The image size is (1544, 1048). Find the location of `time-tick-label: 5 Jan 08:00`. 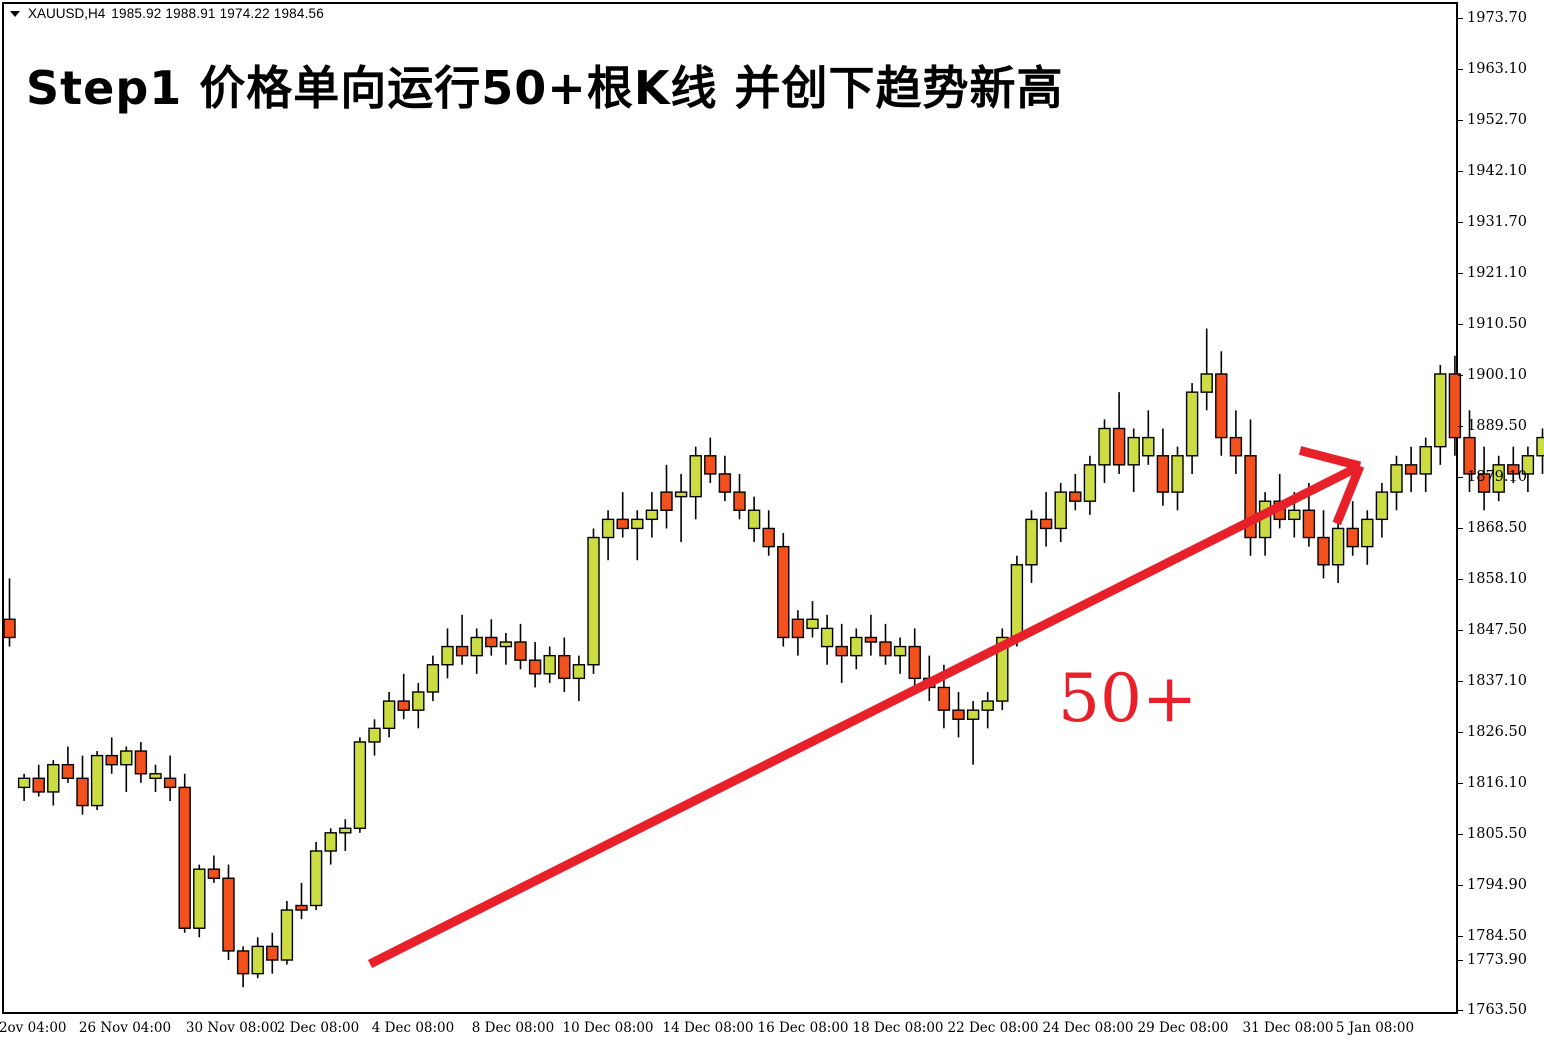

time-tick-label: 5 Jan 08:00 is located at coordinates (1375, 1028).